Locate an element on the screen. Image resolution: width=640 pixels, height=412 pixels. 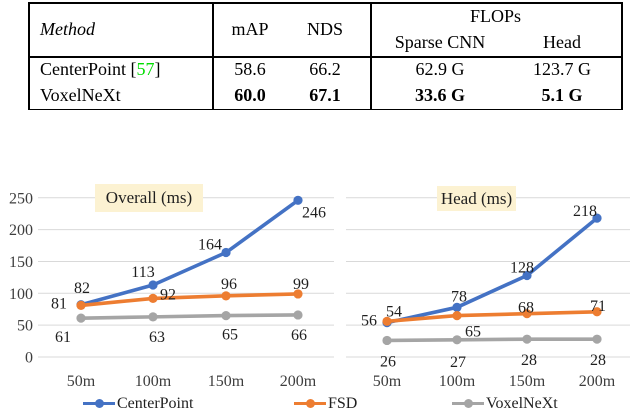
legend-label: CenterPoint is located at coordinates (155, 403).